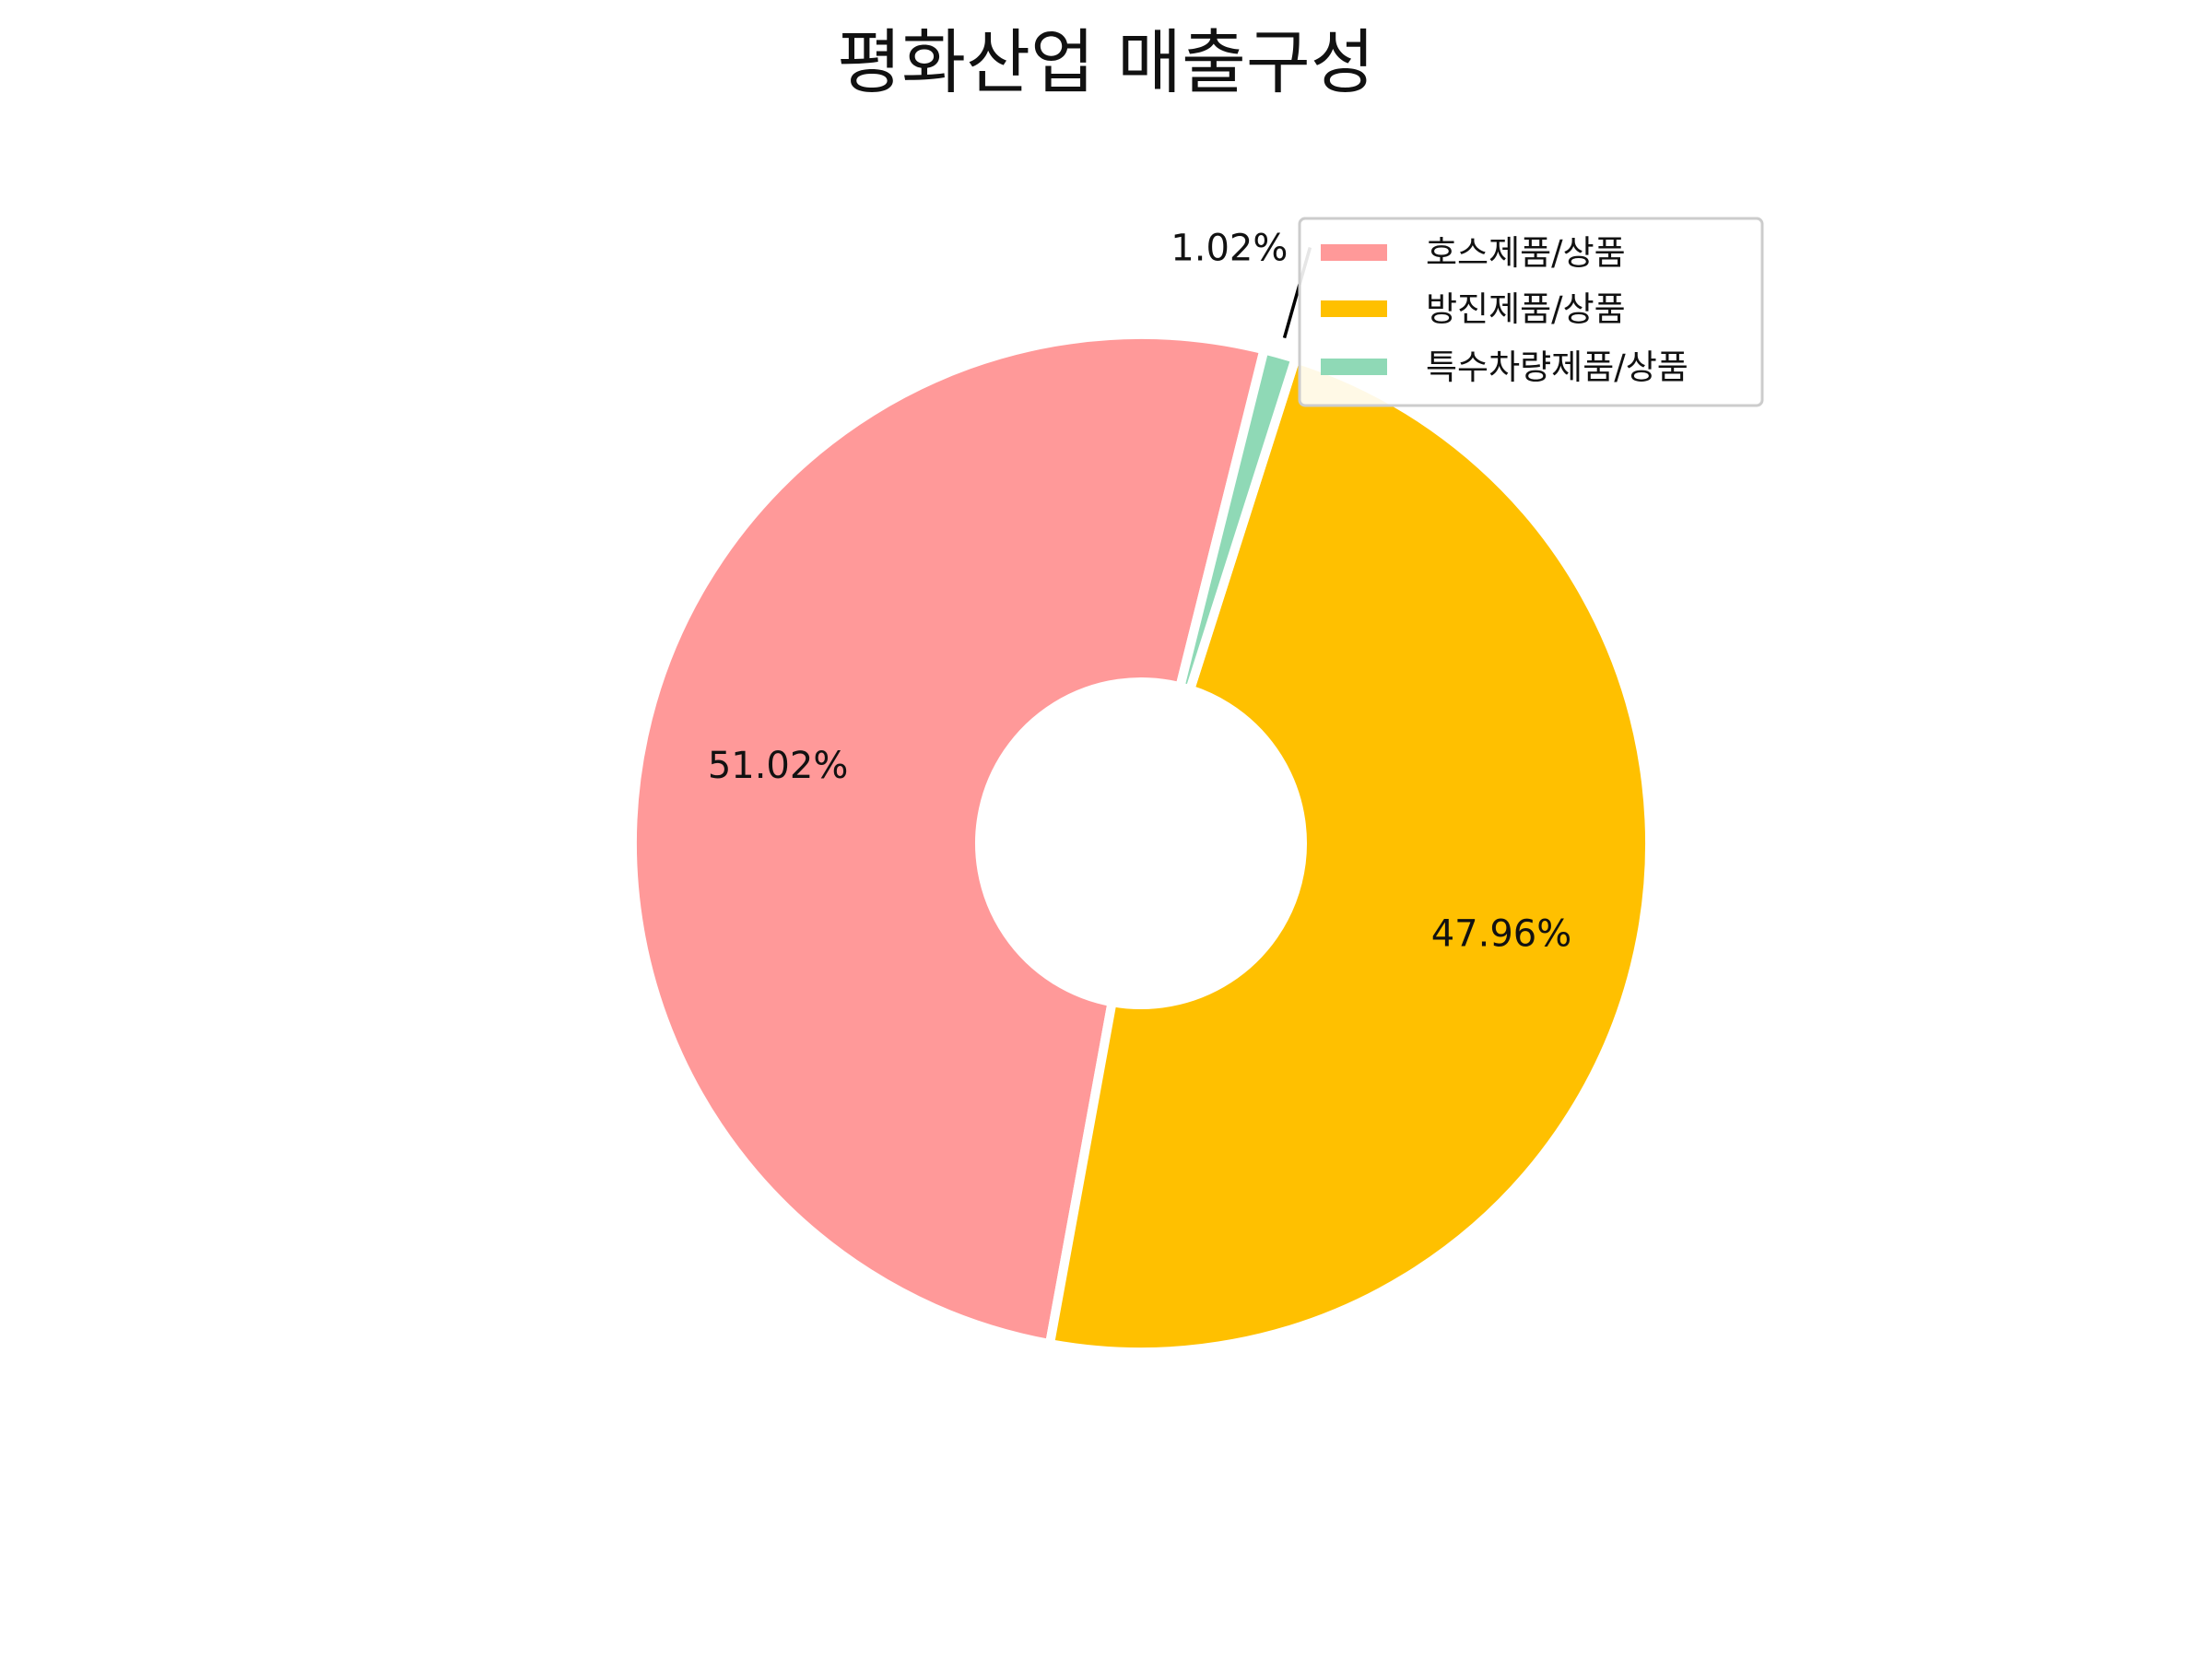 The width and height of the screenshot is (2212, 1659). What do you see at coordinates (1354, 252) in the screenshot?
I see `legend-swatch-hose` at bounding box center [1354, 252].